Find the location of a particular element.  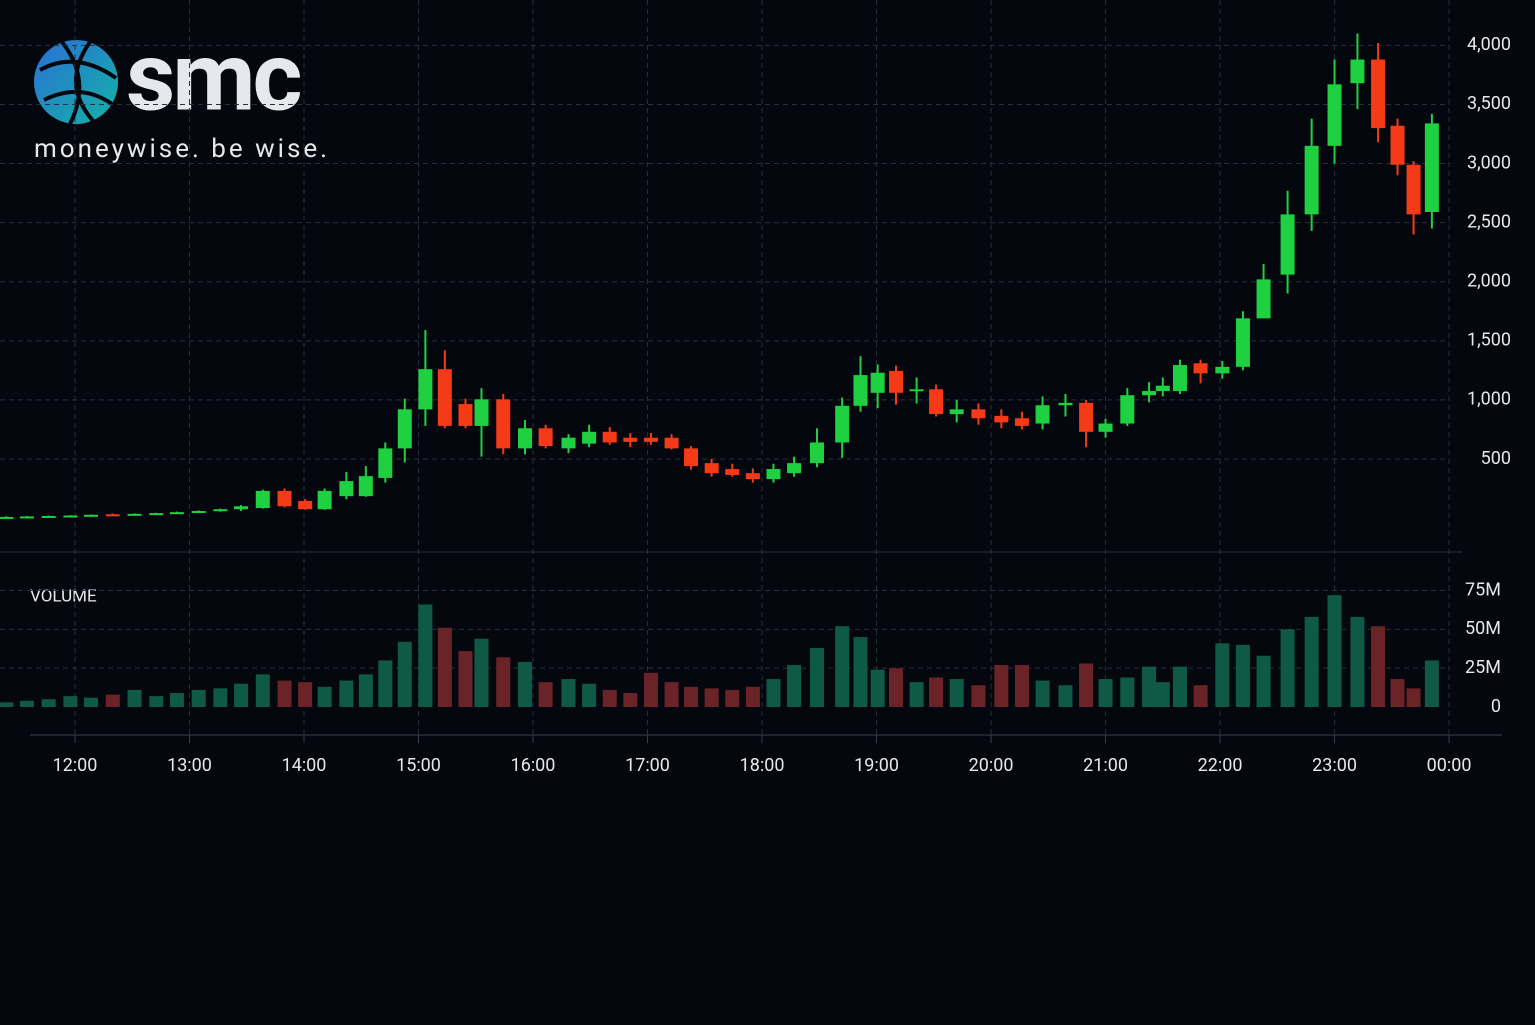

x-tick-label: 14:00 is located at coordinates (304, 765).